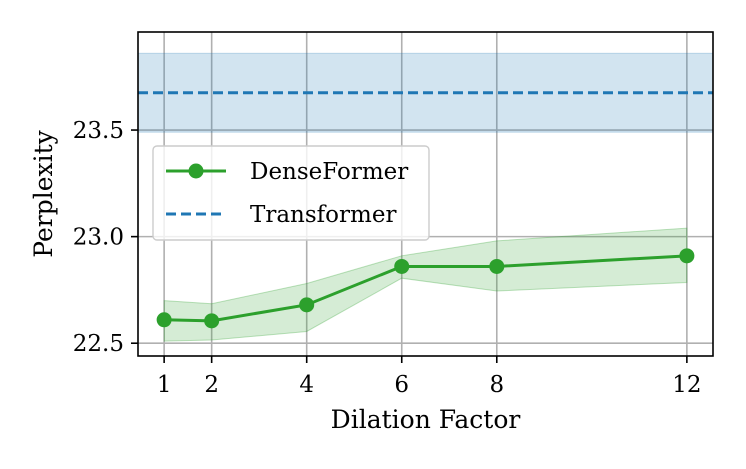  I want to click on series-markers, so click(425, 288).